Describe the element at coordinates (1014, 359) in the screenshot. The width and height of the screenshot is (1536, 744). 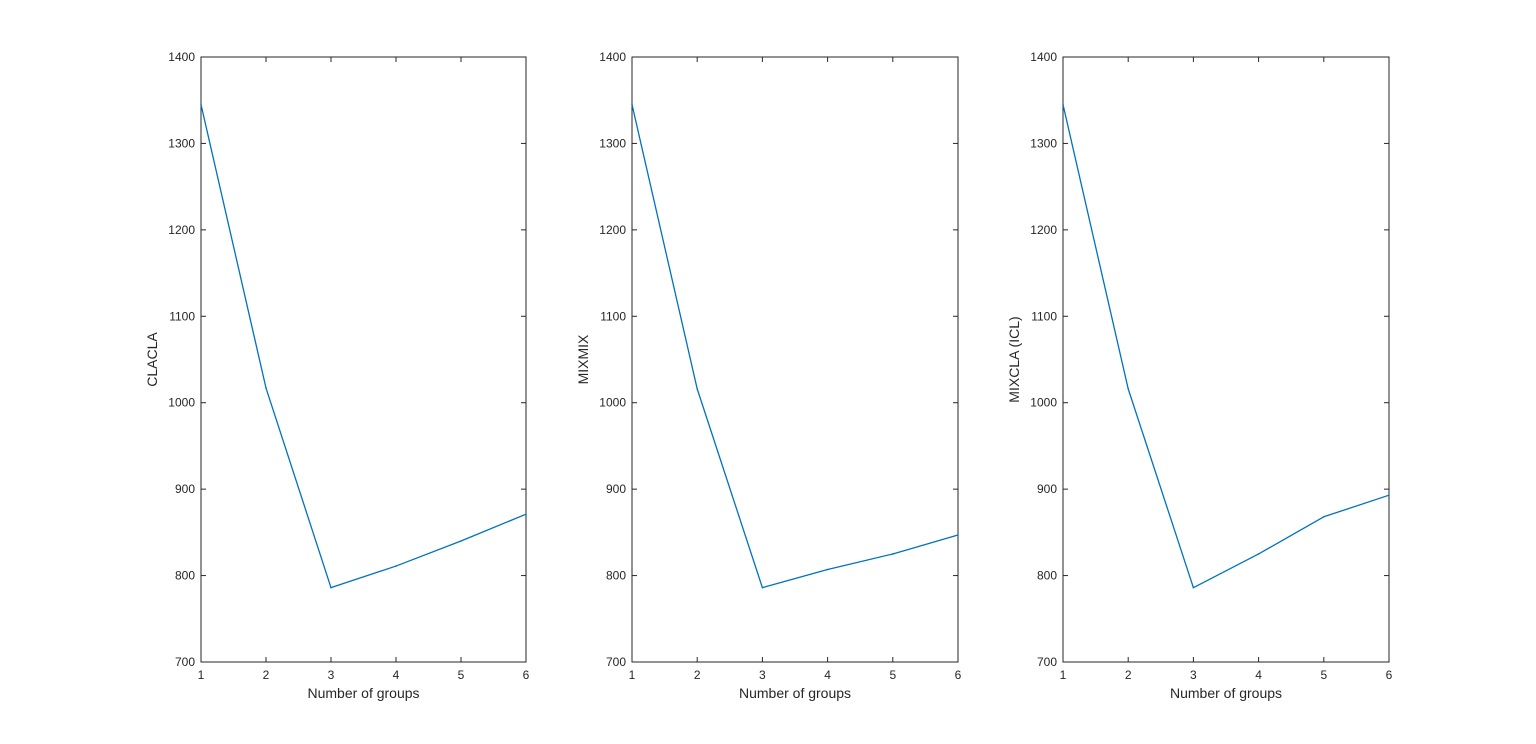
I see `y-axis-label: MIXCLA (ICL)` at that location.